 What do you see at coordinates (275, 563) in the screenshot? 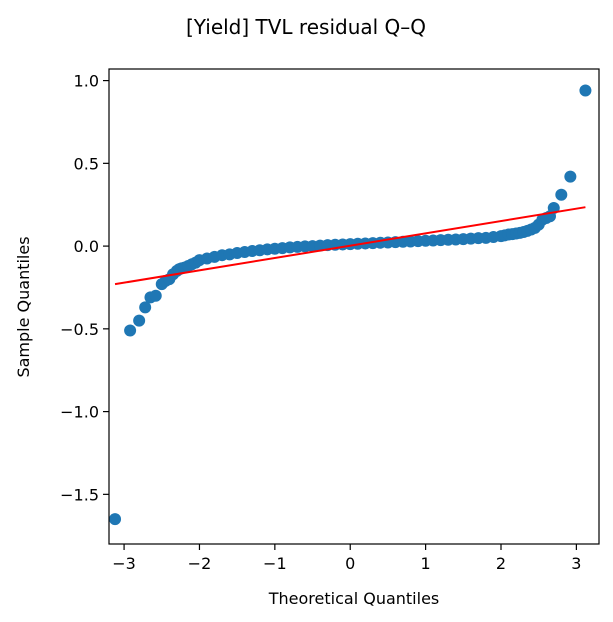
I see `x-tick-label: −1` at bounding box center [275, 563].